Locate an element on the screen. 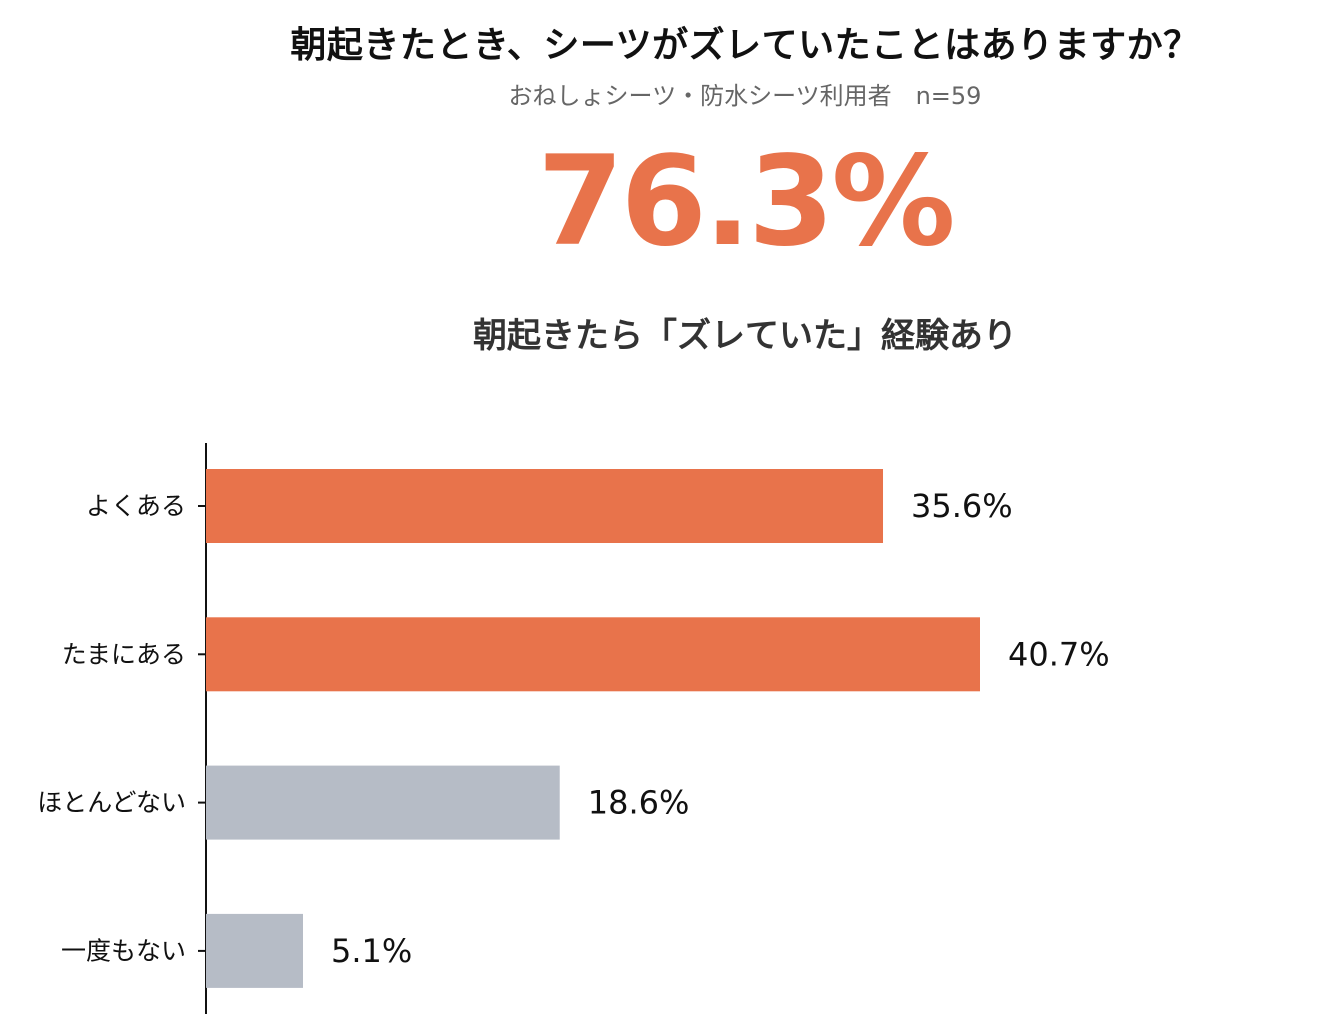 This screenshot has width=1341, height=1034. value-label: 40.7% is located at coordinates (1059, 654).